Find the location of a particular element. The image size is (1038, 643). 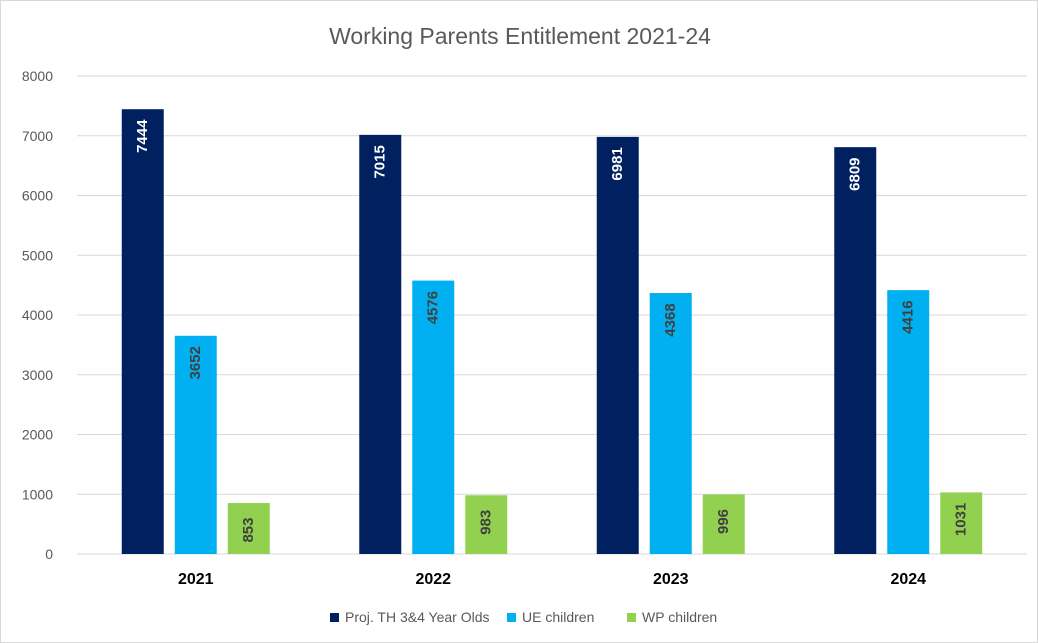

data-label: 7444 is located at coordinates (142, 136).